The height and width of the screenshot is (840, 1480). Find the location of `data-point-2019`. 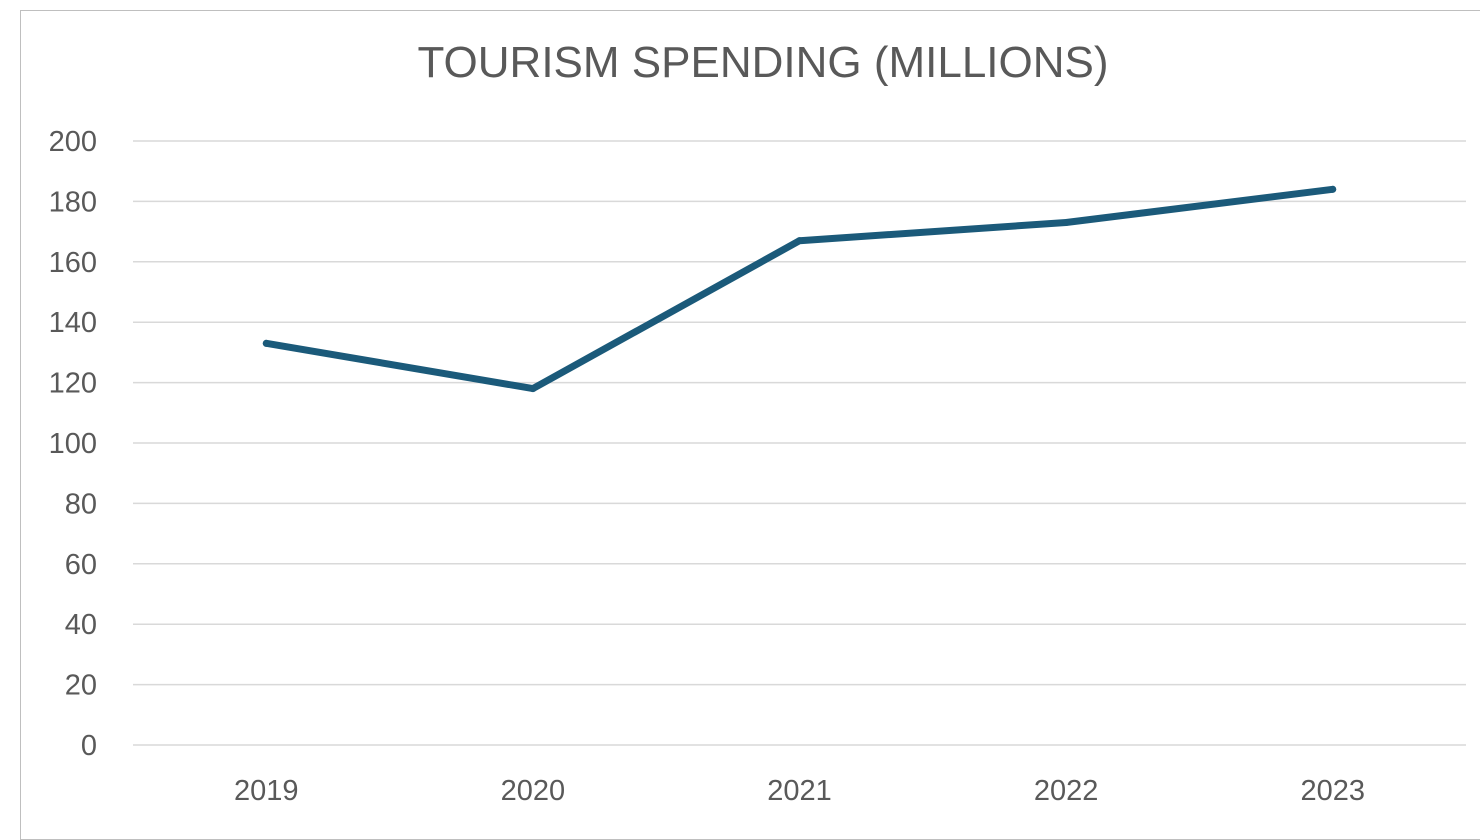

data-point-2019 is located at coordinates (266, 343).